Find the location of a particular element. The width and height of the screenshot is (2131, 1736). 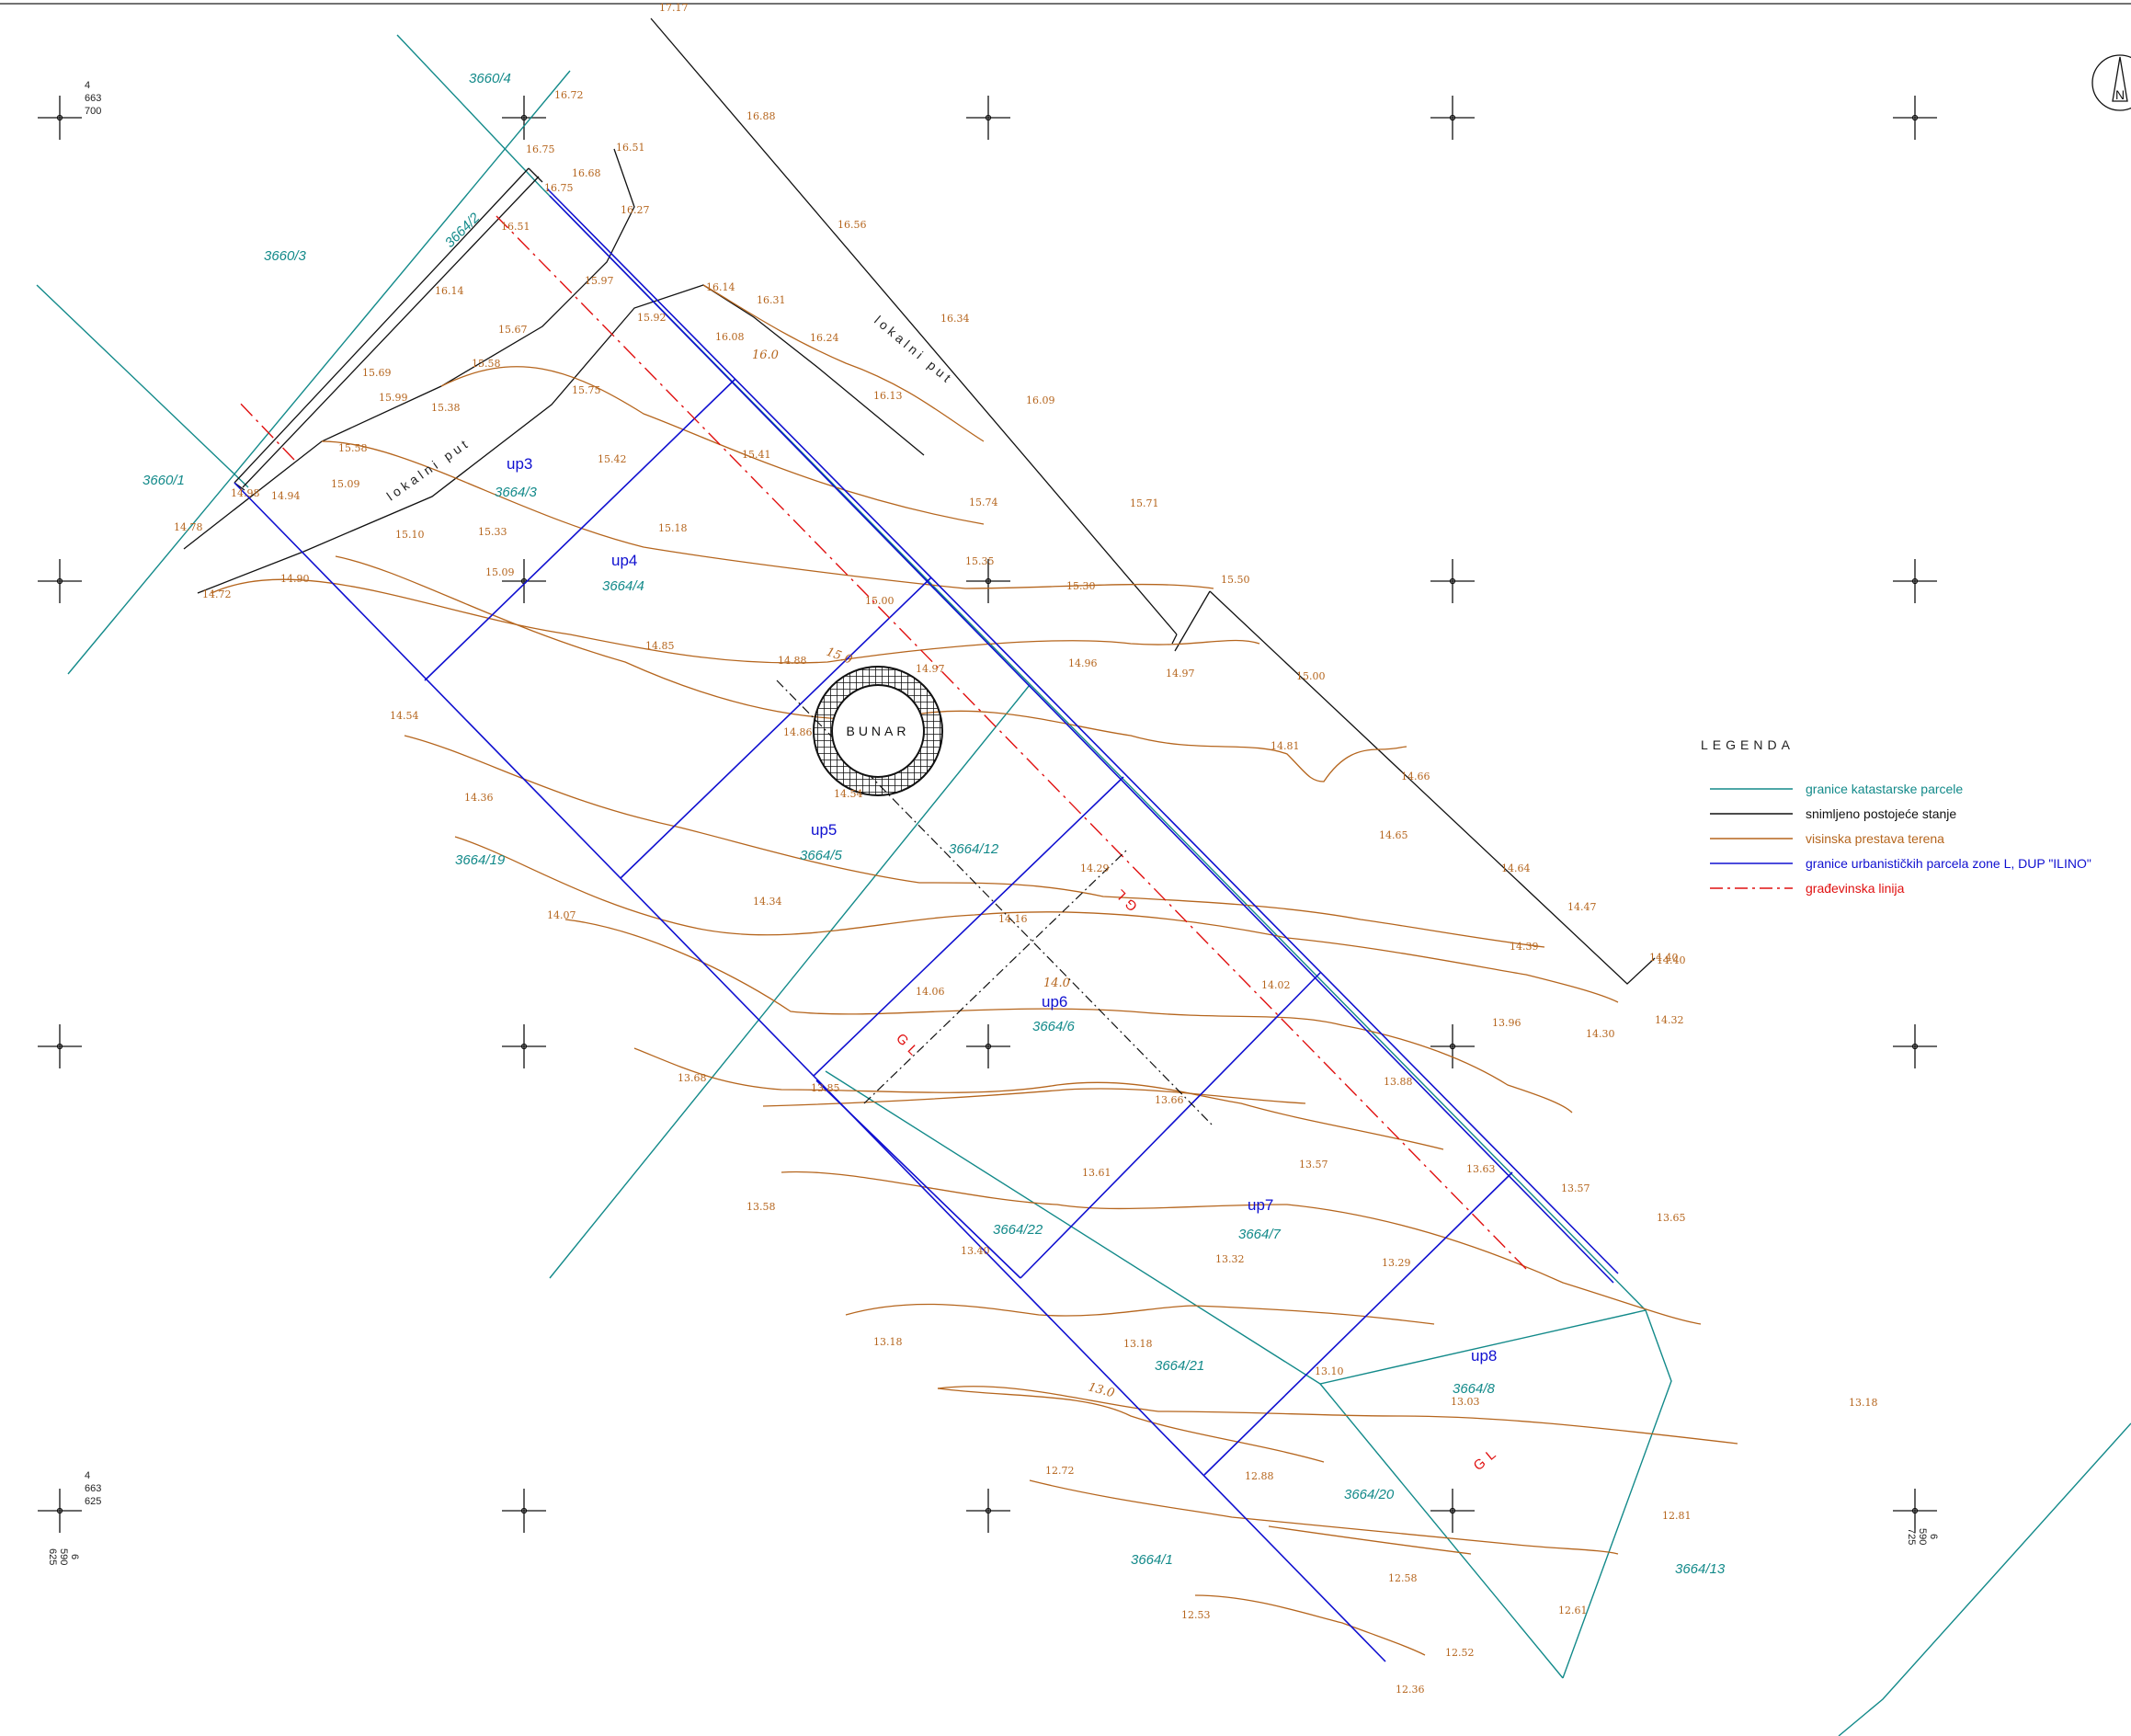

well-inner is located at coordinates (878, 731).